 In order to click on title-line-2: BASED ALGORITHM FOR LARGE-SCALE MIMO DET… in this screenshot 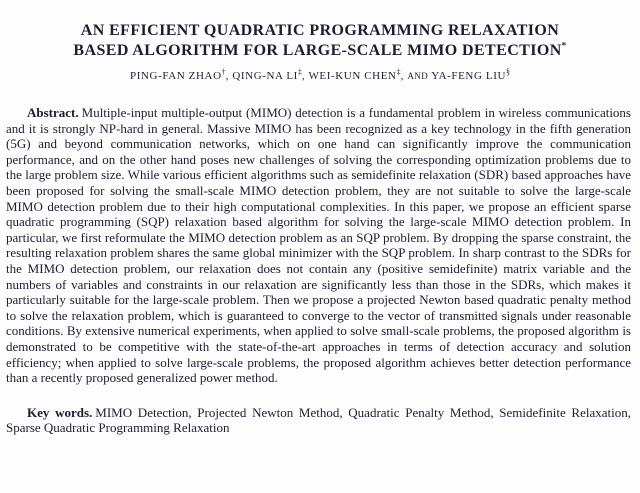, I will do `click(317, 50)`.